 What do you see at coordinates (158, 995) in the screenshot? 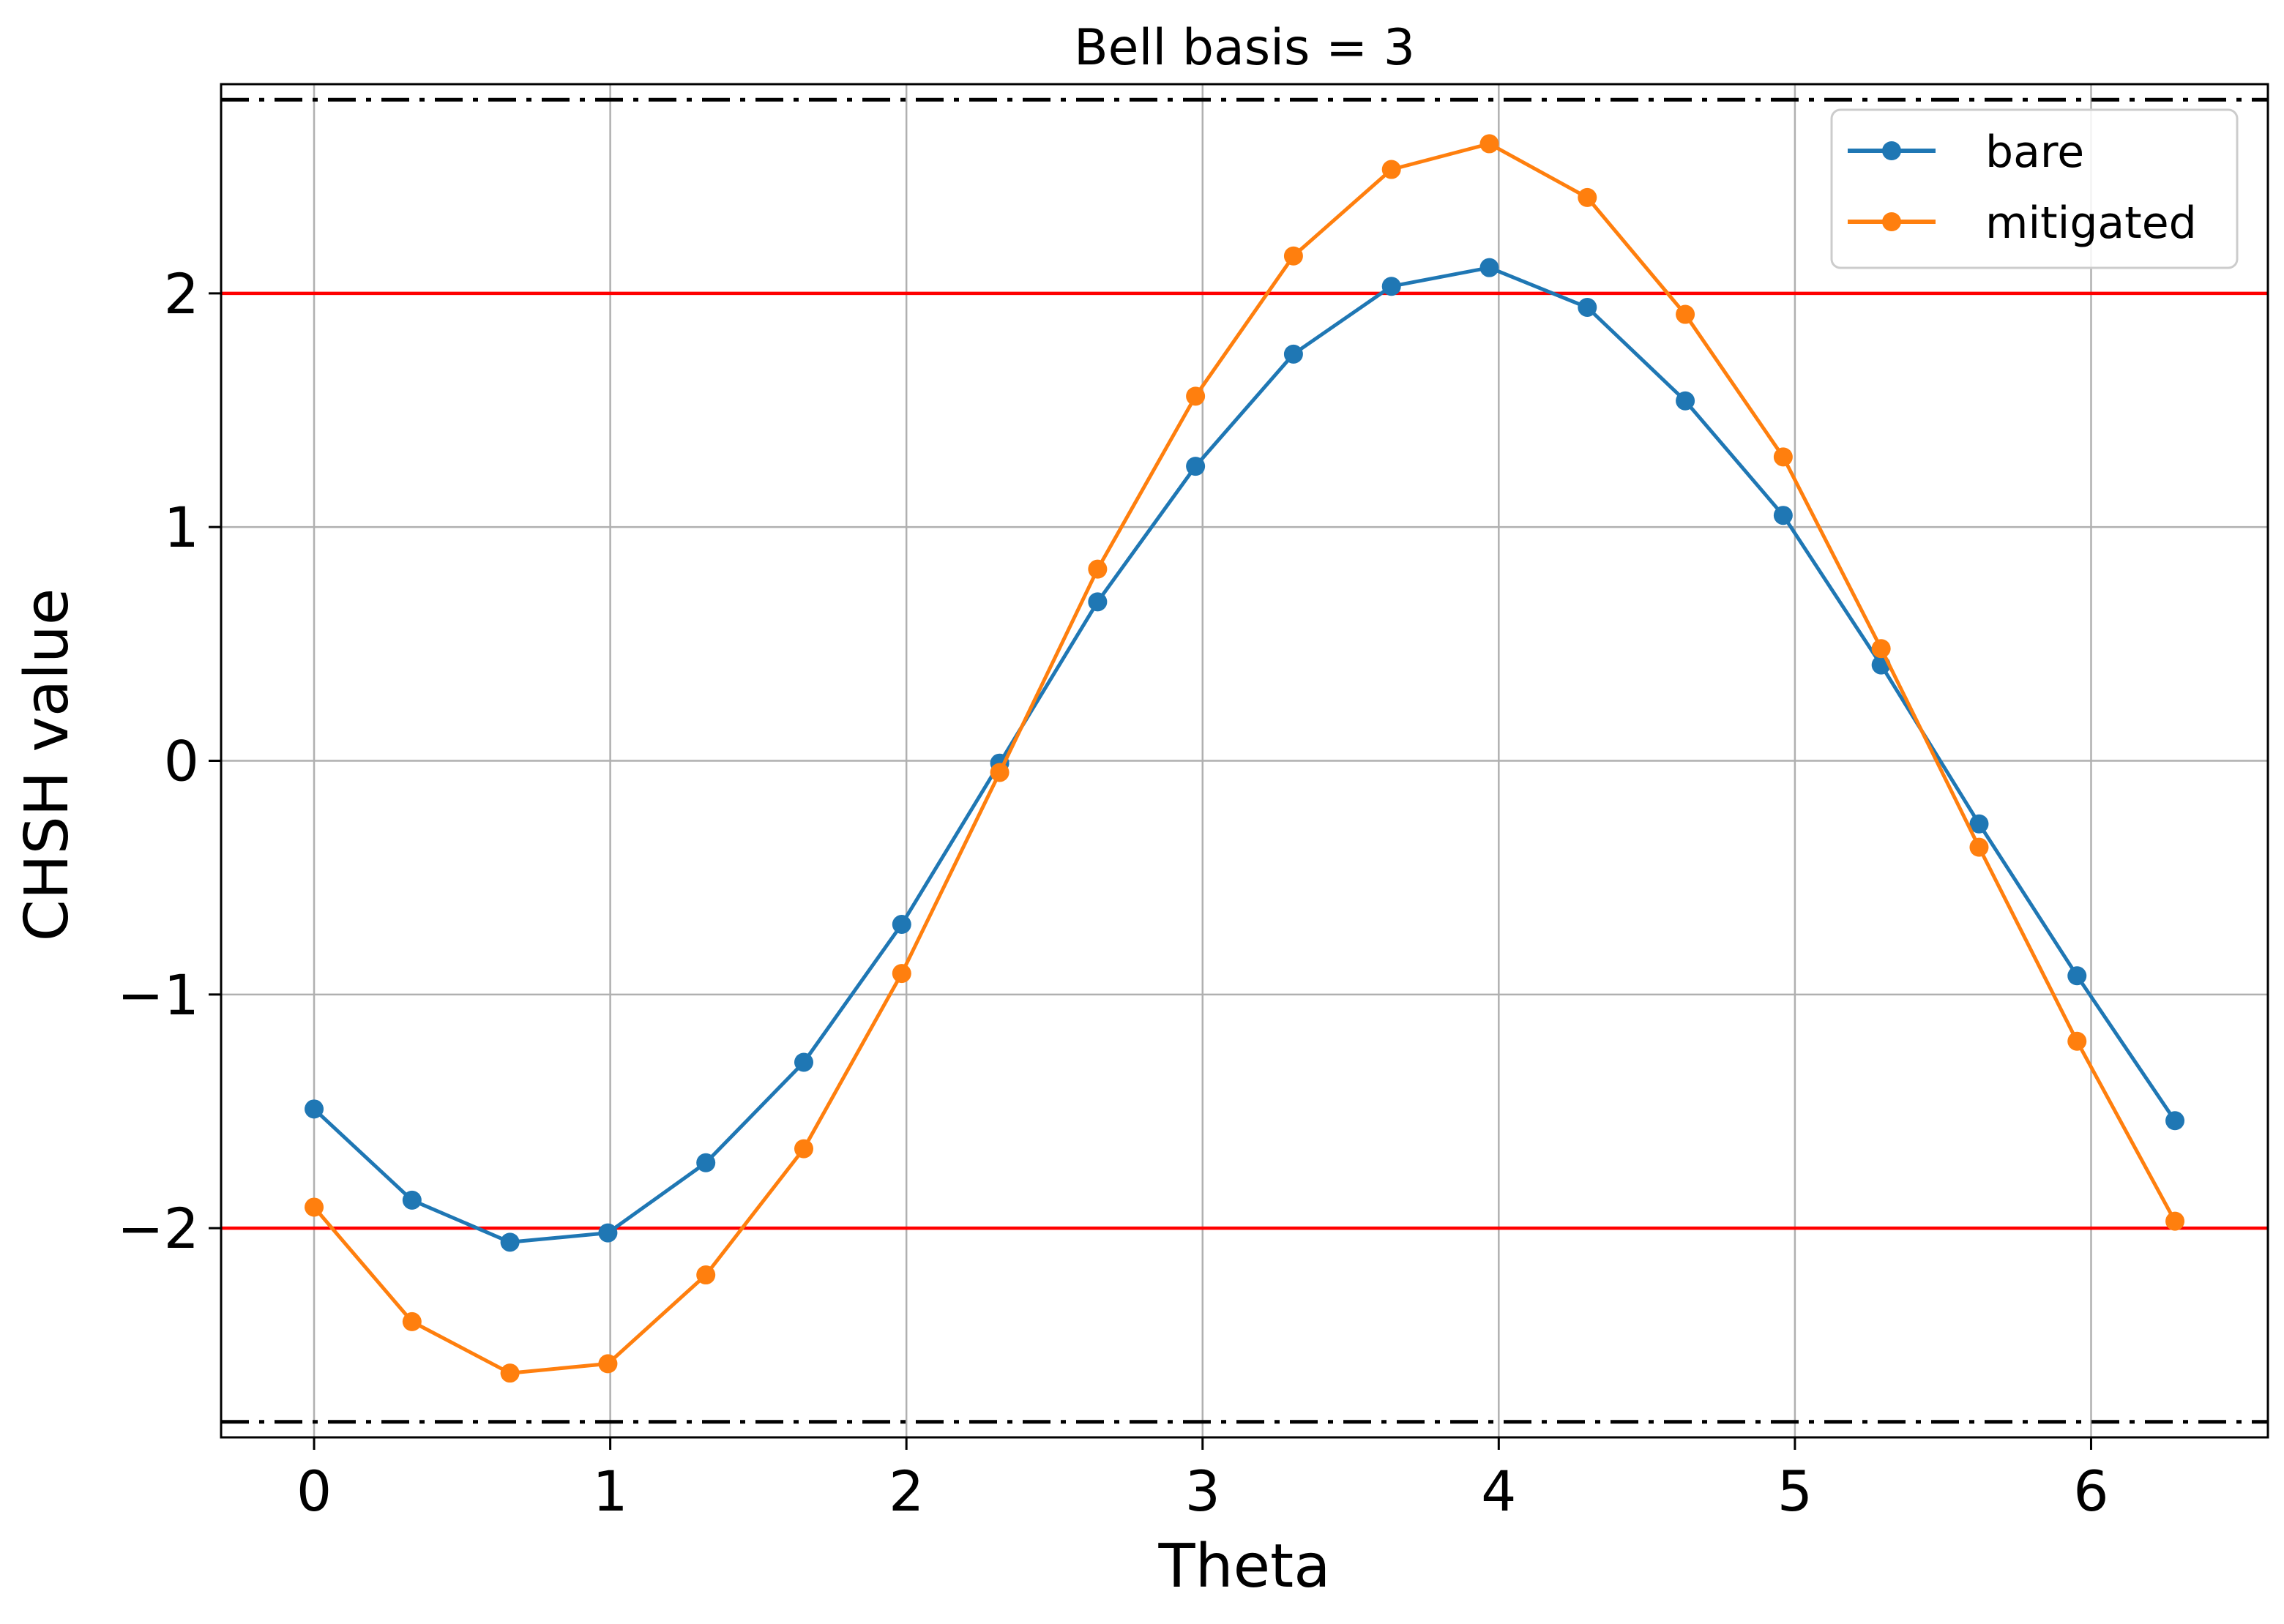
I see `y-tick-label: −1` at bounding box center [158, 995].